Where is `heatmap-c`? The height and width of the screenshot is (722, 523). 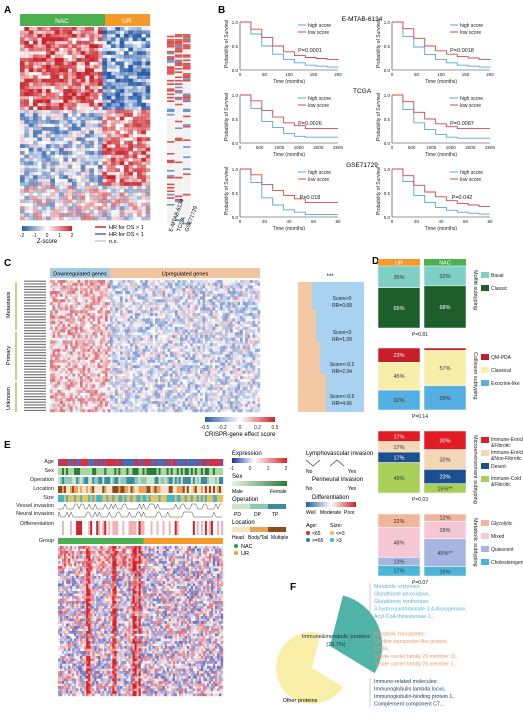
heatmap-c is located at coordinates (142, 346).